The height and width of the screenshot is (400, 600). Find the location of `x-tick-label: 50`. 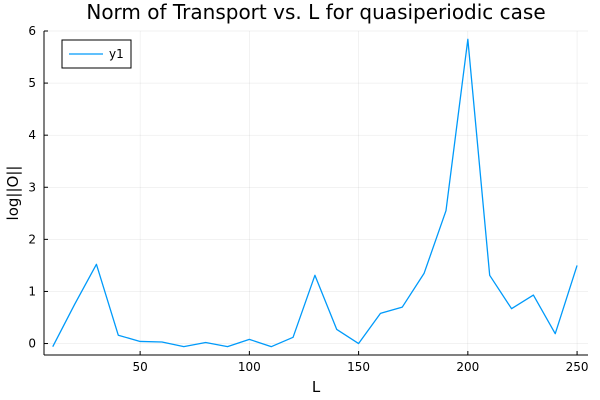

x-tick-label: 50 is located at coordinates (139, 367).